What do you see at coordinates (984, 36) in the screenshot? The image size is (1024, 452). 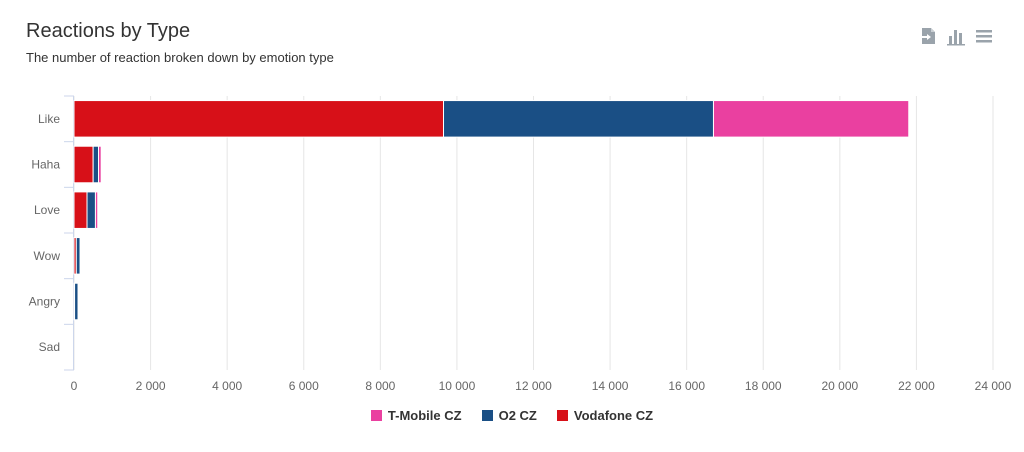 I see `menu-icon` at bounding box center [984, 36].